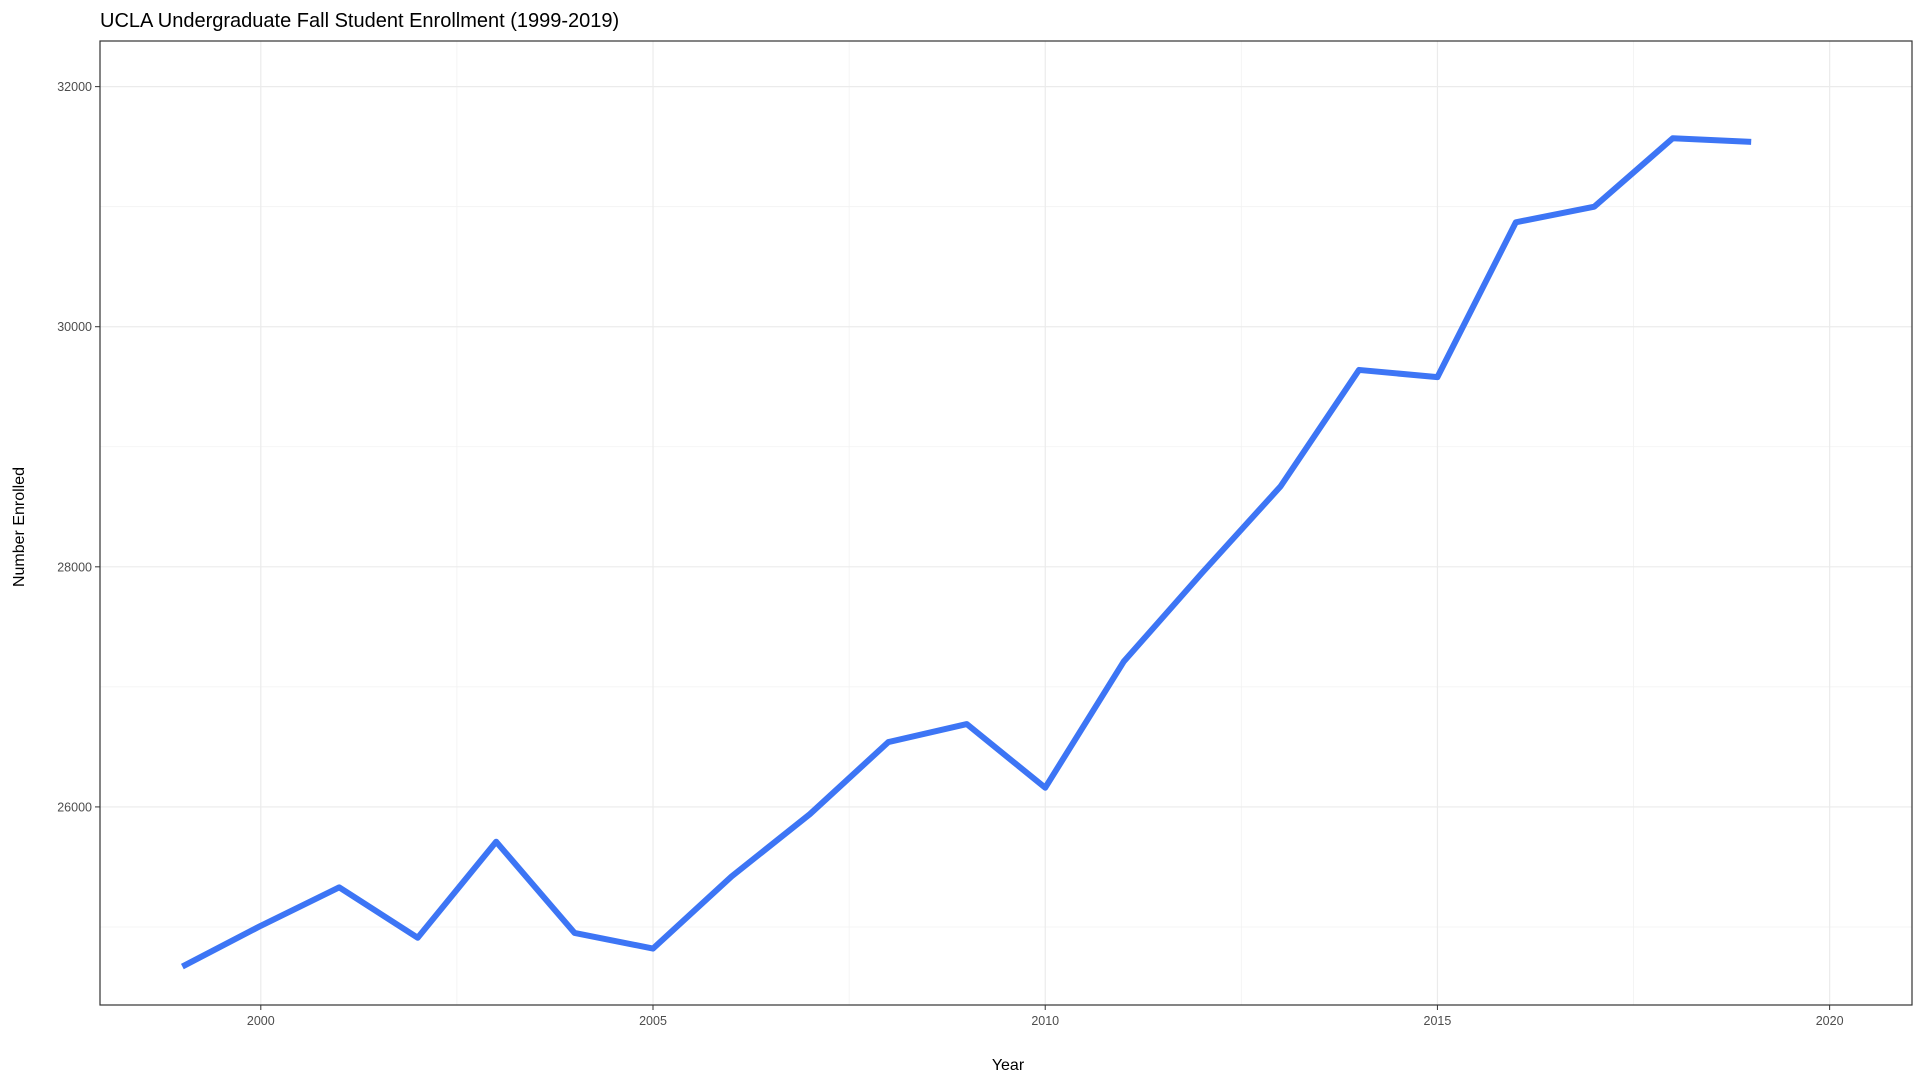  I want to click on y-tick-label: 32000, so click(74, 87).